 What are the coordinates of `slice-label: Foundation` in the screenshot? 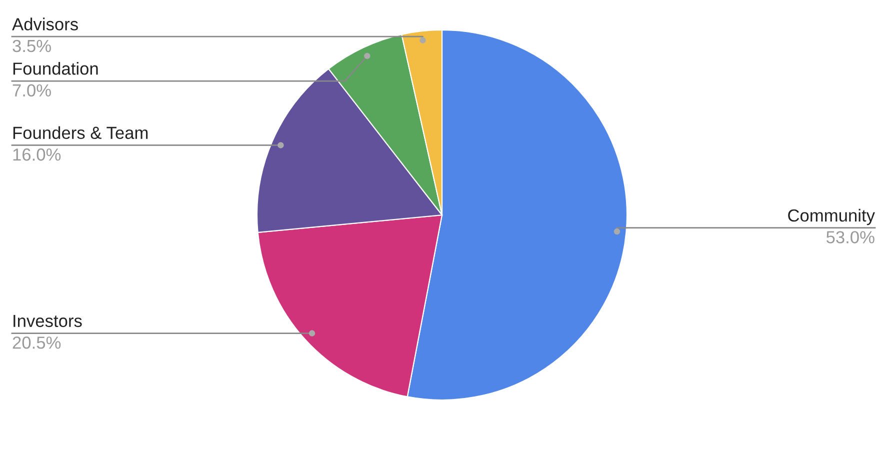 It's located at (55, 68).